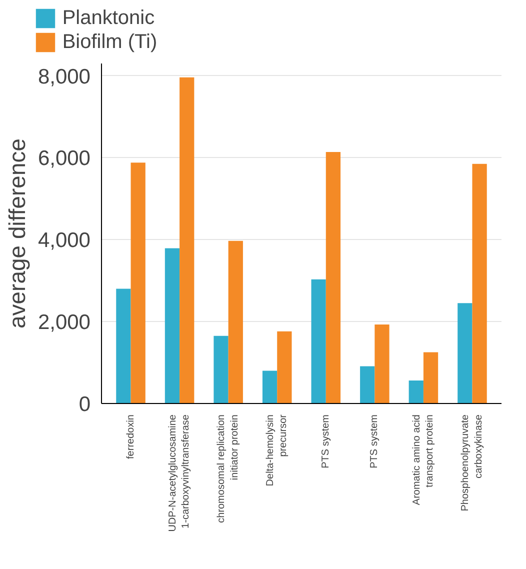 This screenshot has height=569, width=526. I want to click on y-tick-label: 8,000, so click(64, 76).